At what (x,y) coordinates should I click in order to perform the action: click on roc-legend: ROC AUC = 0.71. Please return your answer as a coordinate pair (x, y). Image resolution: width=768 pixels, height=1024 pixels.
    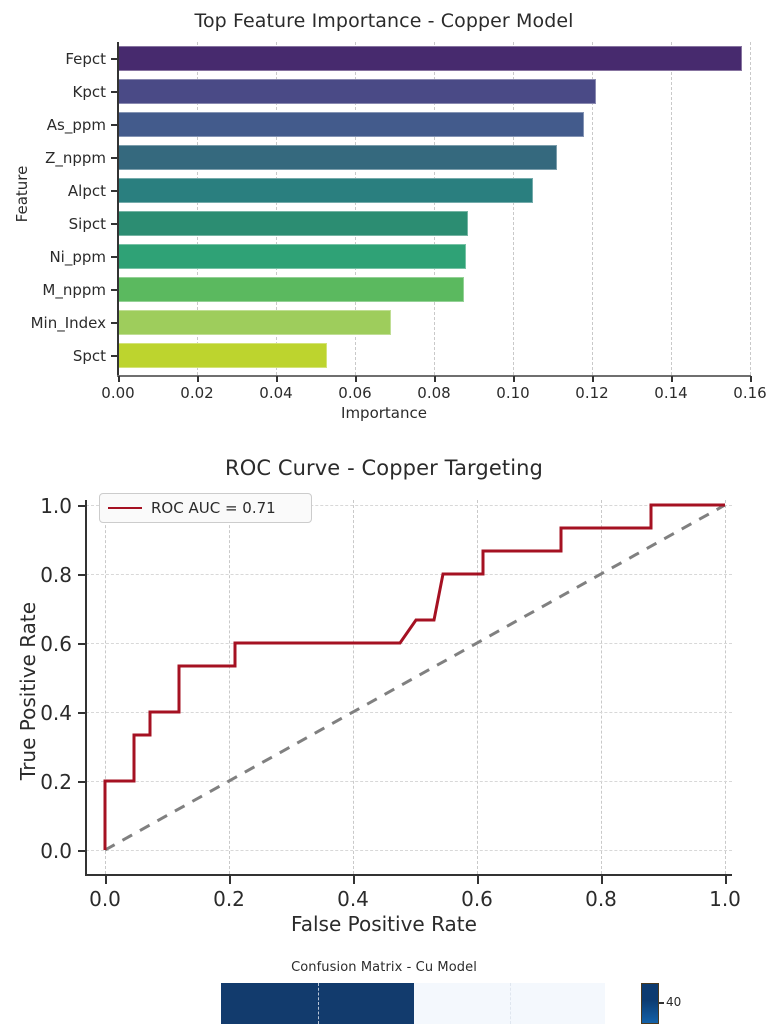
    Looking at the image, I should click on (205, 508).